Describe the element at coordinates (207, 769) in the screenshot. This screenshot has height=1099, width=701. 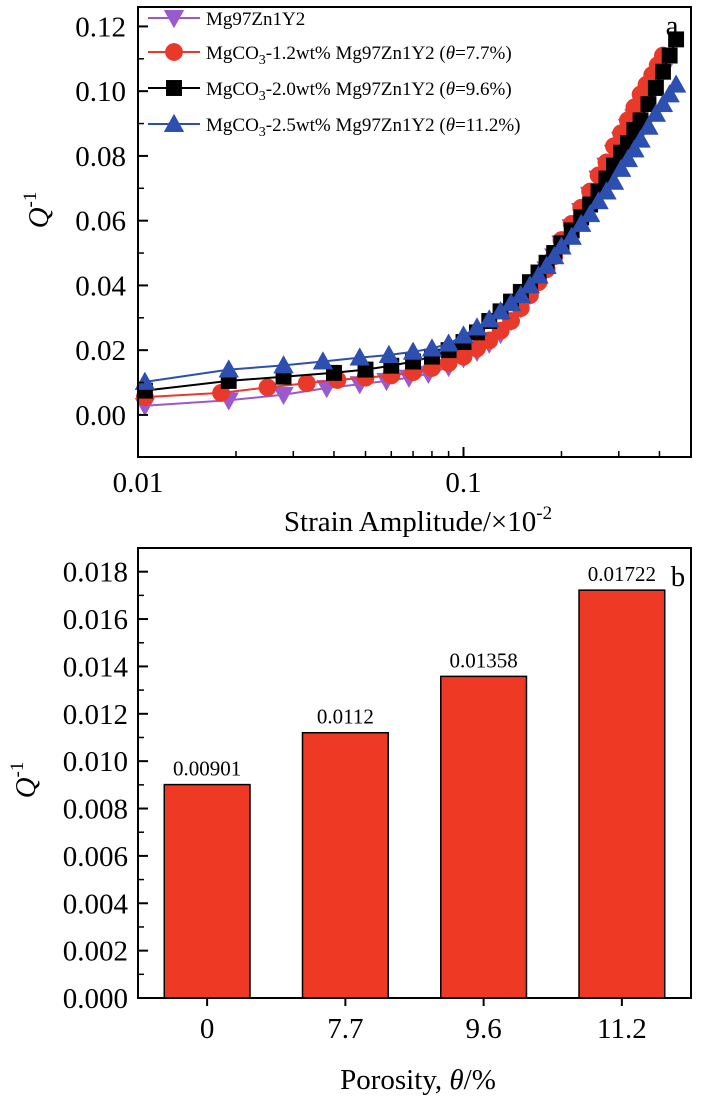
I see `bar-data-label: 0.00901` at that location.